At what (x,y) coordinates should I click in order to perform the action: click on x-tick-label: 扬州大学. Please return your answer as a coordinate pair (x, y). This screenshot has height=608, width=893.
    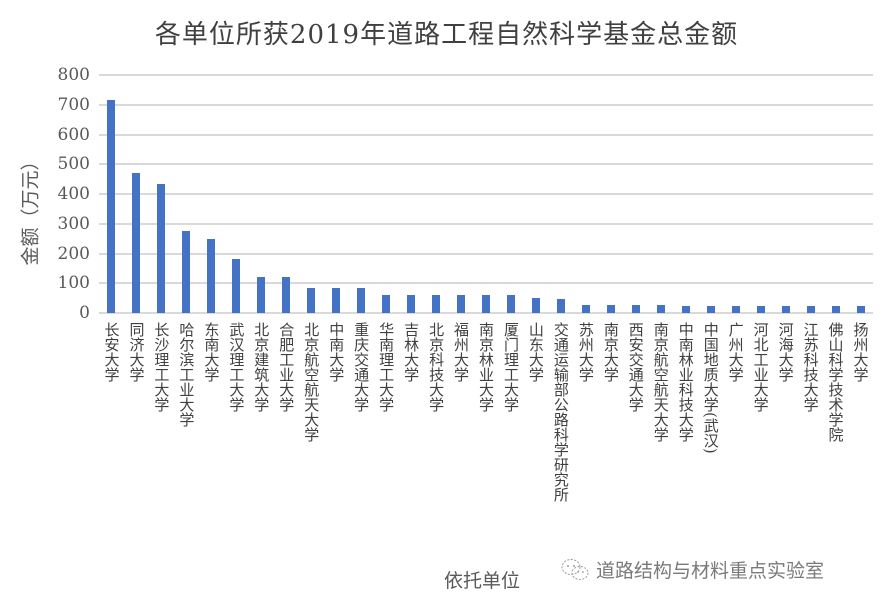
    Looking at the image, I should click on (860, 352).